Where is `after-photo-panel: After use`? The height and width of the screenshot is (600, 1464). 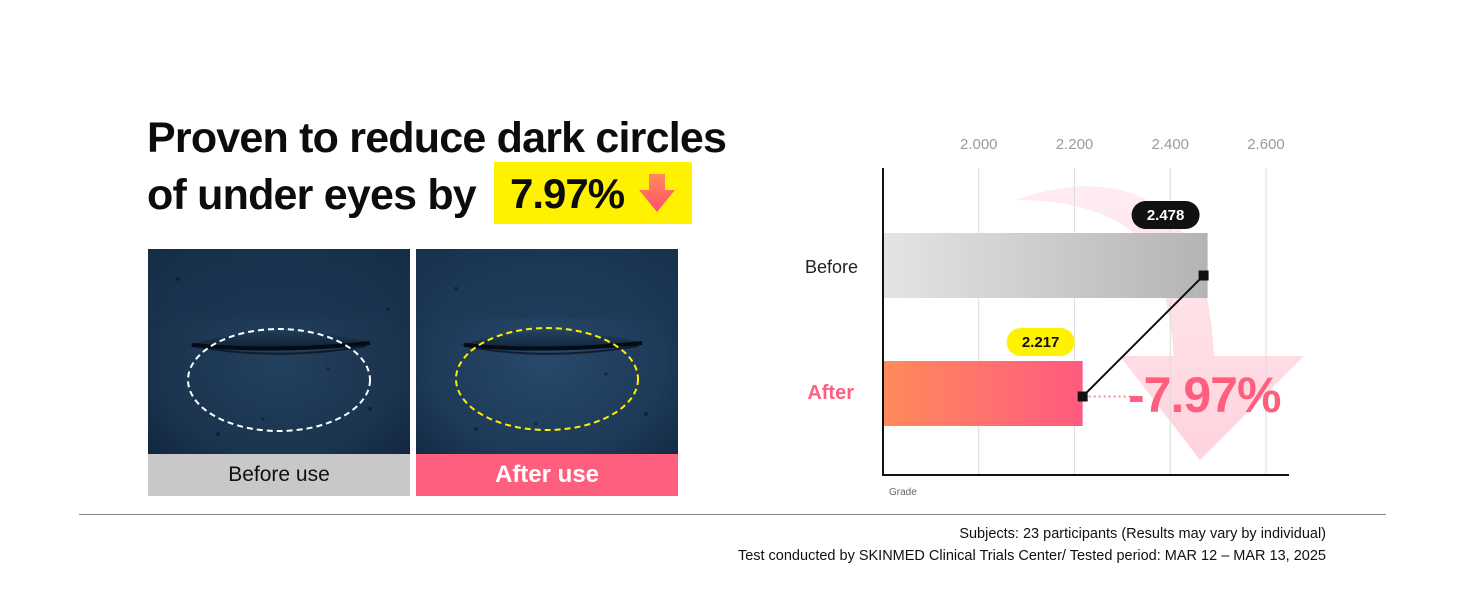 after-photo-panel: After use is located at coordinates (547, 372).